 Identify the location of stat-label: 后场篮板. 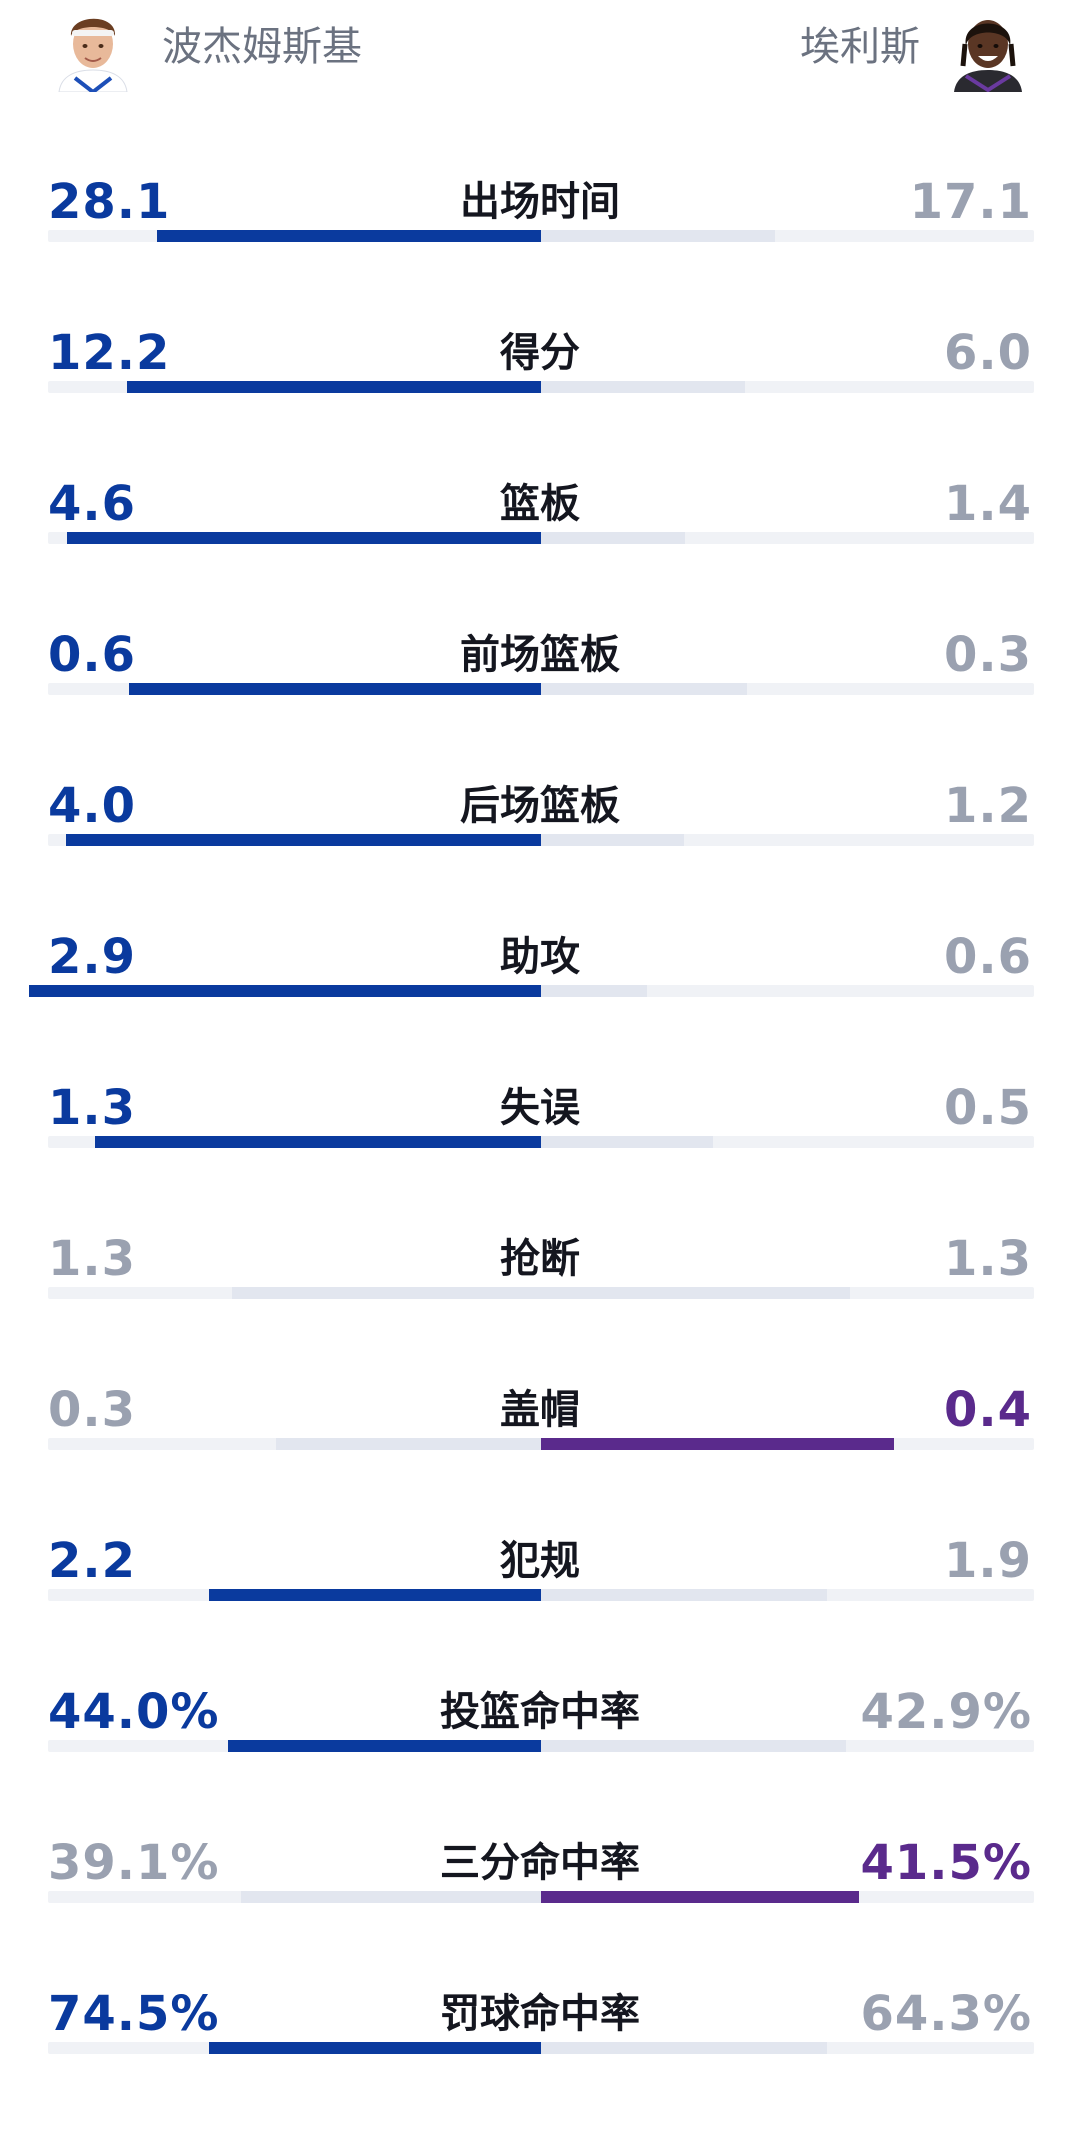
(540, 806).